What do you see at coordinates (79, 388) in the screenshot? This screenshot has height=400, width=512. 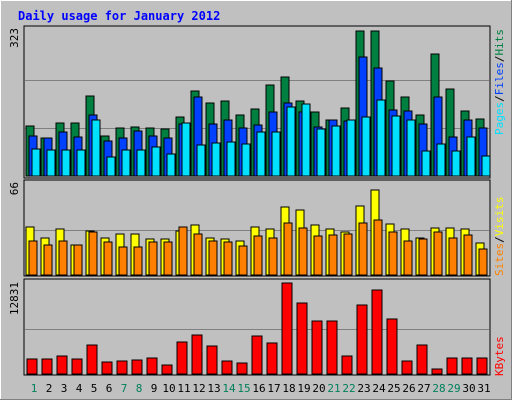 I see `x-tick-label: 4` at bounding box center [79, 388].